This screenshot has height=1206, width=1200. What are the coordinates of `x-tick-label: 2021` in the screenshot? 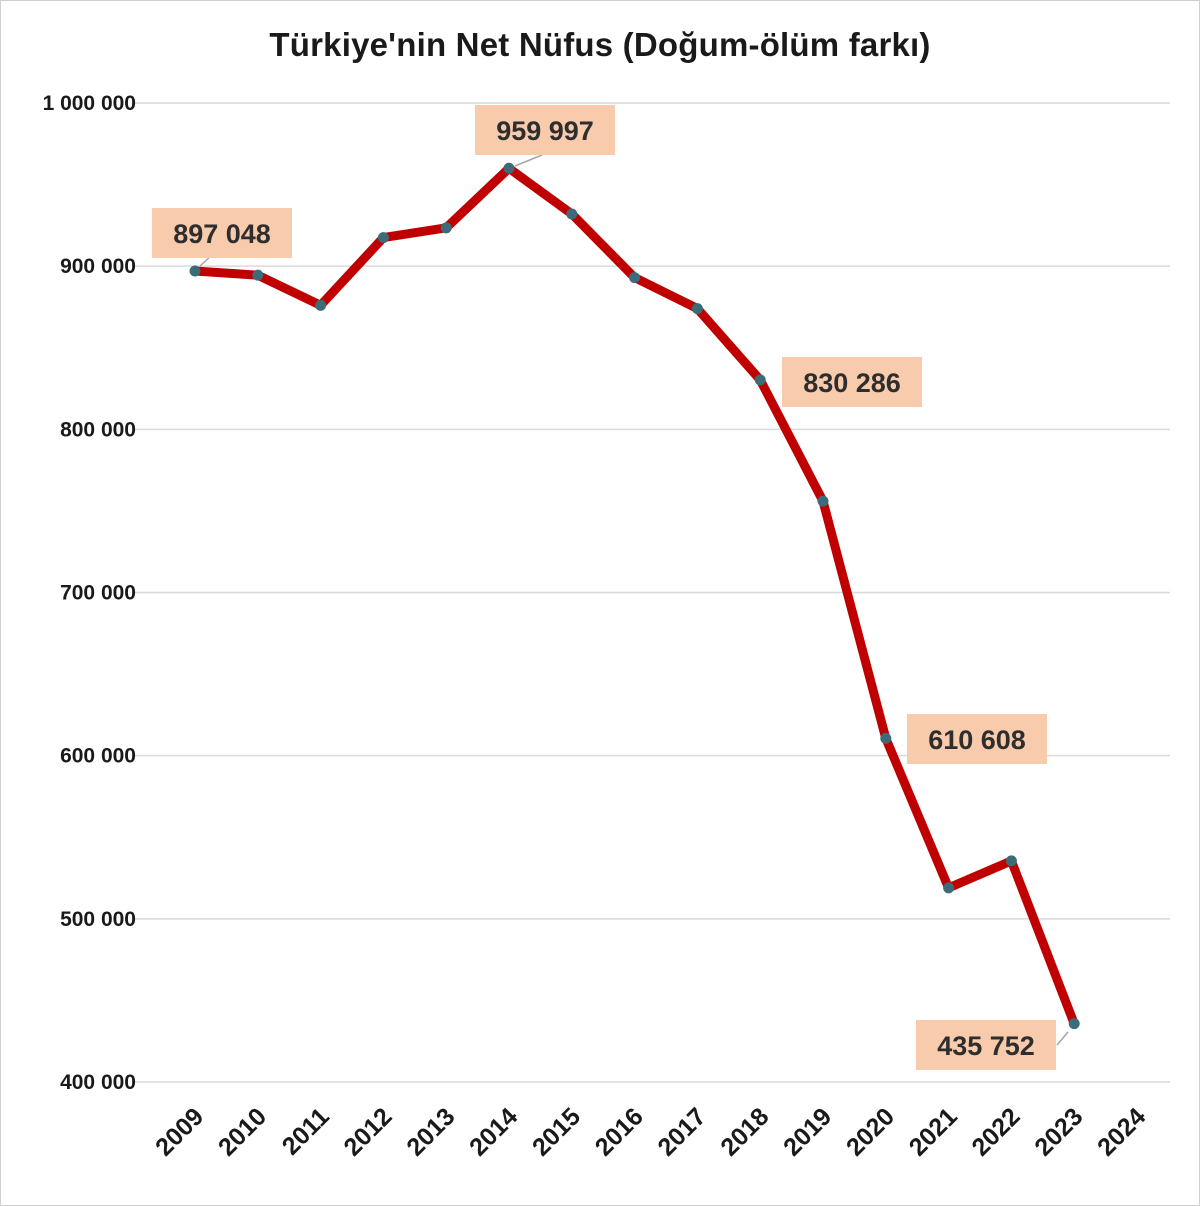 It's located at (933, 1131).